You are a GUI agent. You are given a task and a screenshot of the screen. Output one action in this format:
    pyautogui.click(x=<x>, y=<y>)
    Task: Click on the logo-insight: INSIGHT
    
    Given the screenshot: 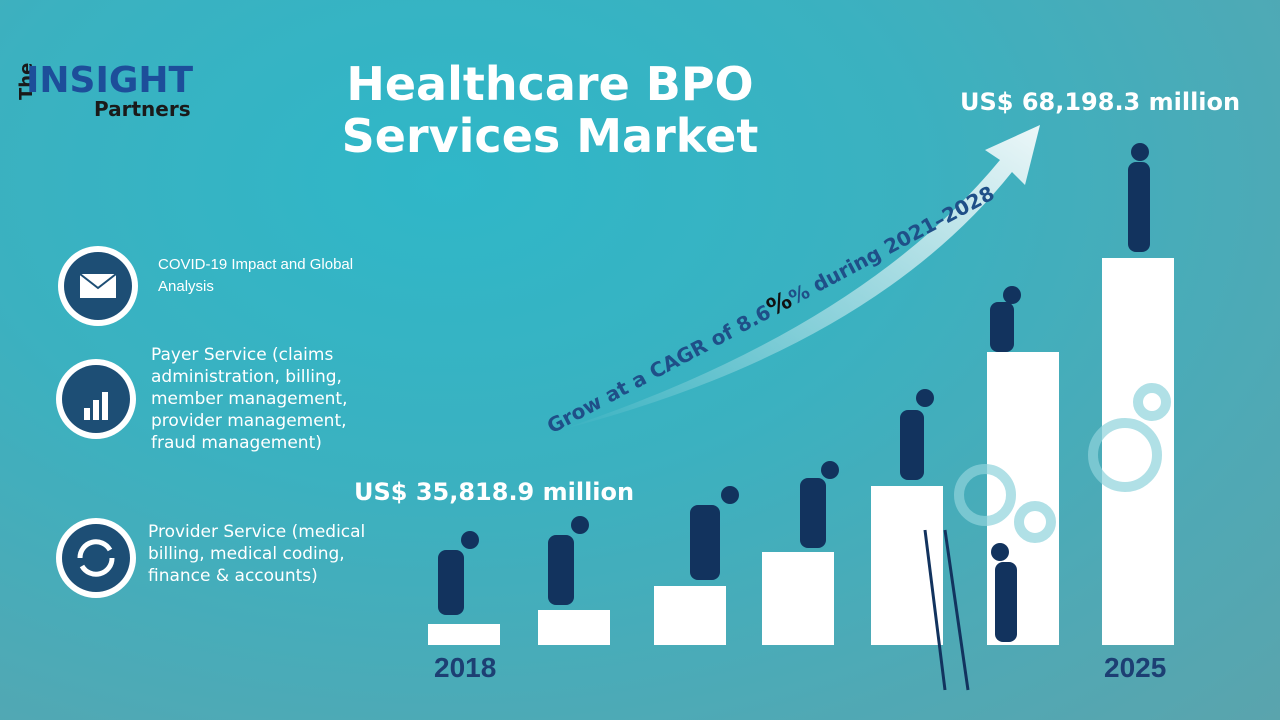 What is the action you would take?
    pyautogui.click(x=110, y=80)
    